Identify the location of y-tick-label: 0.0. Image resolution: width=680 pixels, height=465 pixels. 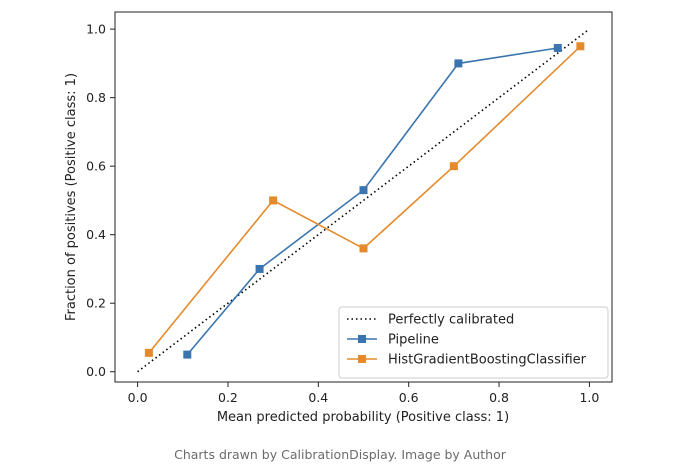
(96, 371).